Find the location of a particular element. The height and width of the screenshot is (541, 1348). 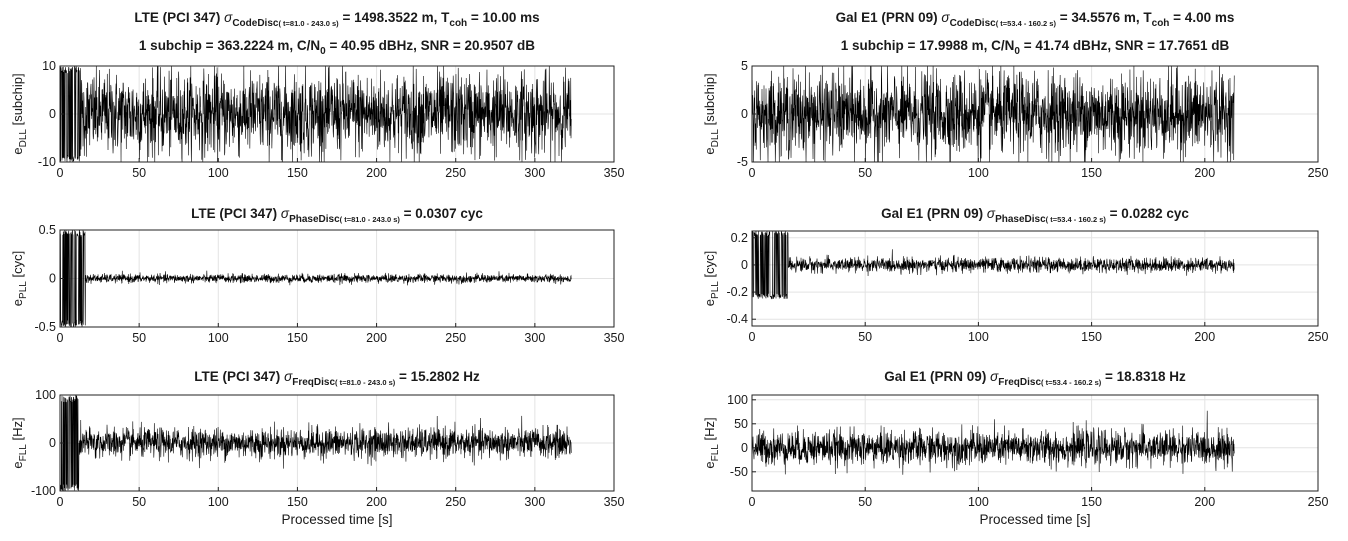

plot-area is located at coordinates (1035, 278).